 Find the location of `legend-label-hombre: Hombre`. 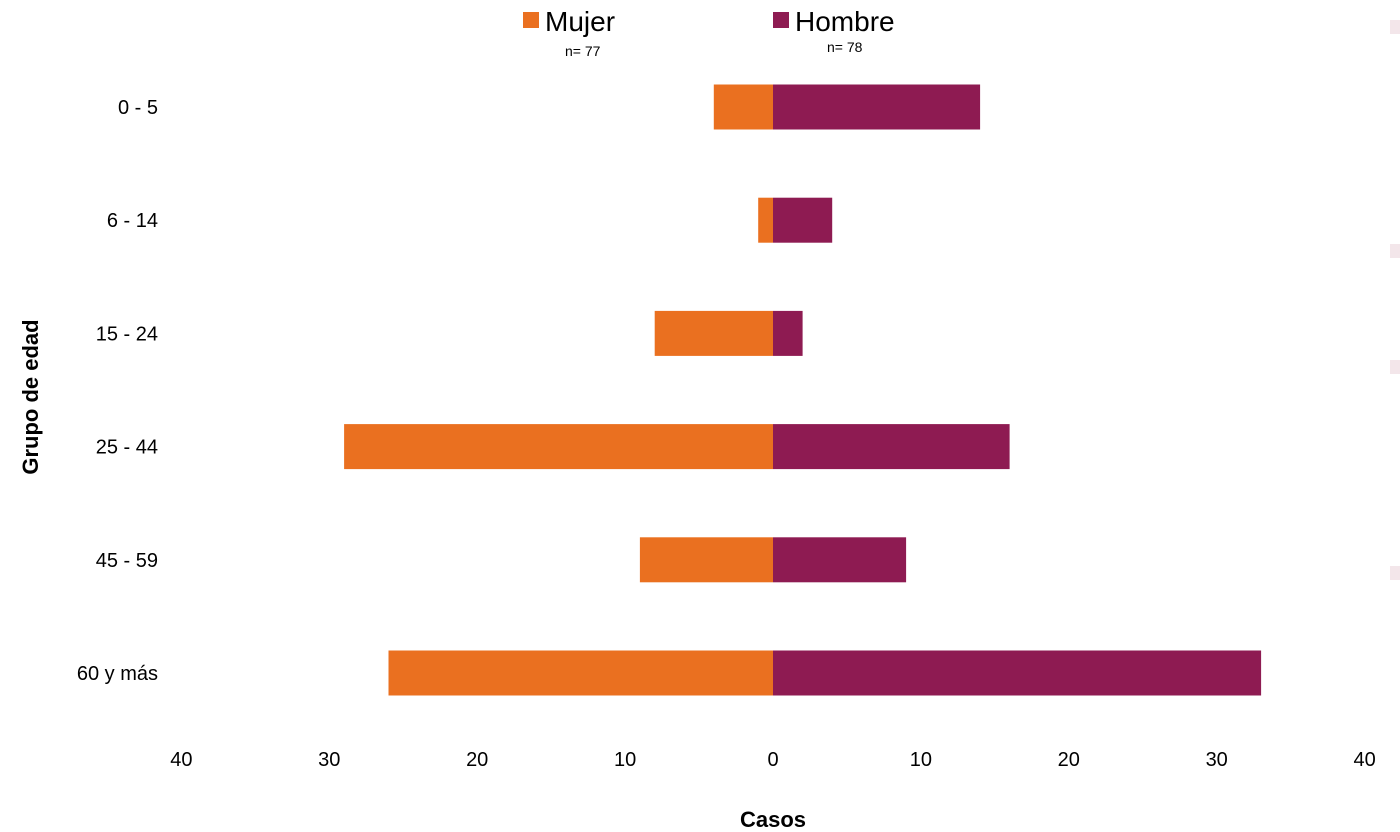

legend-label-hombre: Hombre is located at coordinates (845, 21).